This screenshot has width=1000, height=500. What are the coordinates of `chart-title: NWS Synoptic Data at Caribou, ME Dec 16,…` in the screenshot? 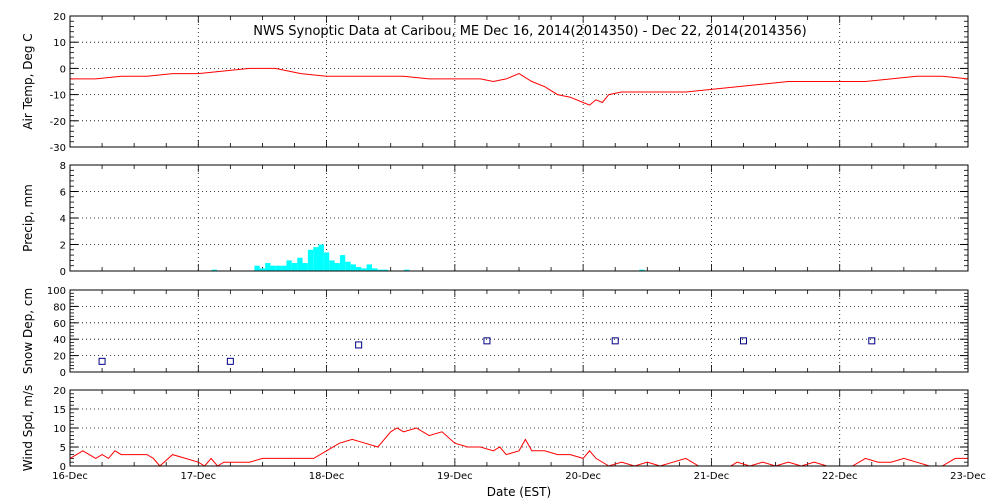 It's located at (529, 31).